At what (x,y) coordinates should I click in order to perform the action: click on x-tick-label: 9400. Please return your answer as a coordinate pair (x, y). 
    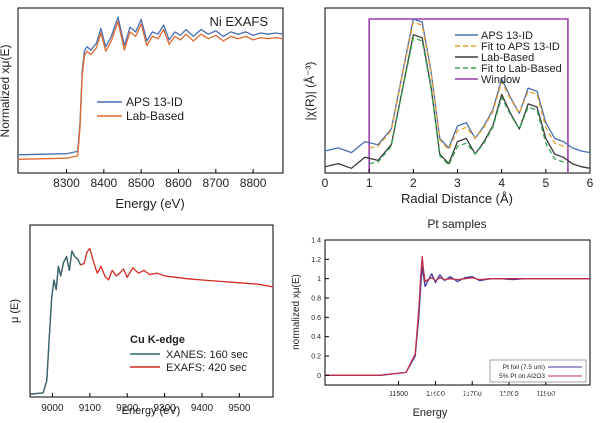
    Looking at the image, I should click on (202, 408).